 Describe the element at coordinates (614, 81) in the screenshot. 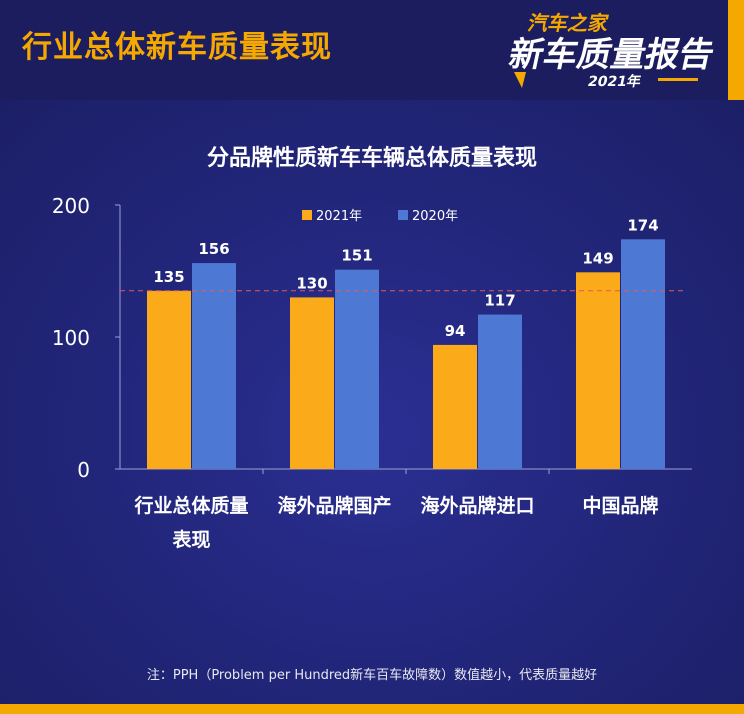

I see `logo-text-year: 2021年` at that location.